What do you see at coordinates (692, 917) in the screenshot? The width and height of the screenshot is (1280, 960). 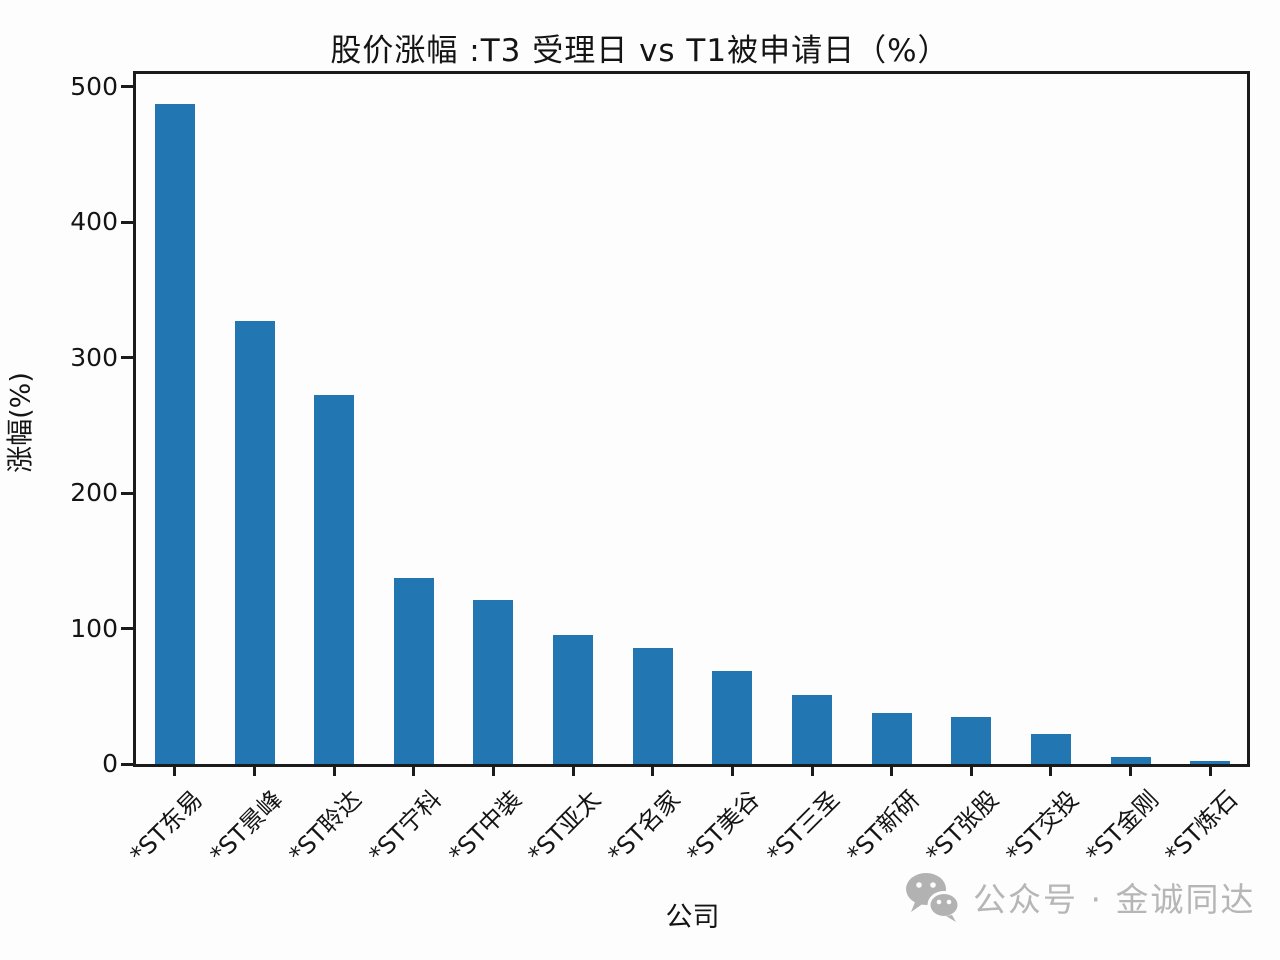 I see `x-axis-title: 公司` at bounding box center [692, 917].